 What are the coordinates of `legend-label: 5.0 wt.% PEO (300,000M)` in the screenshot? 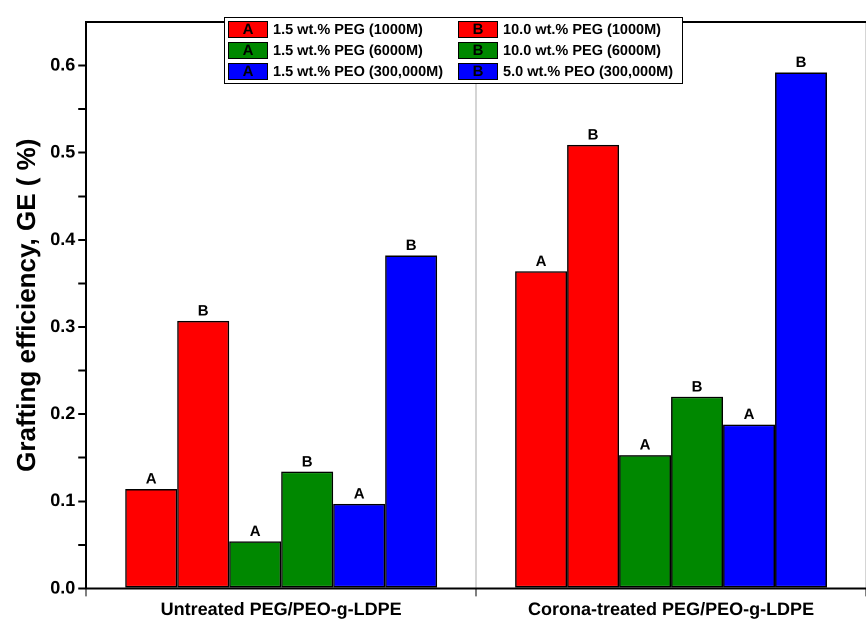 It's located at (588, 72).